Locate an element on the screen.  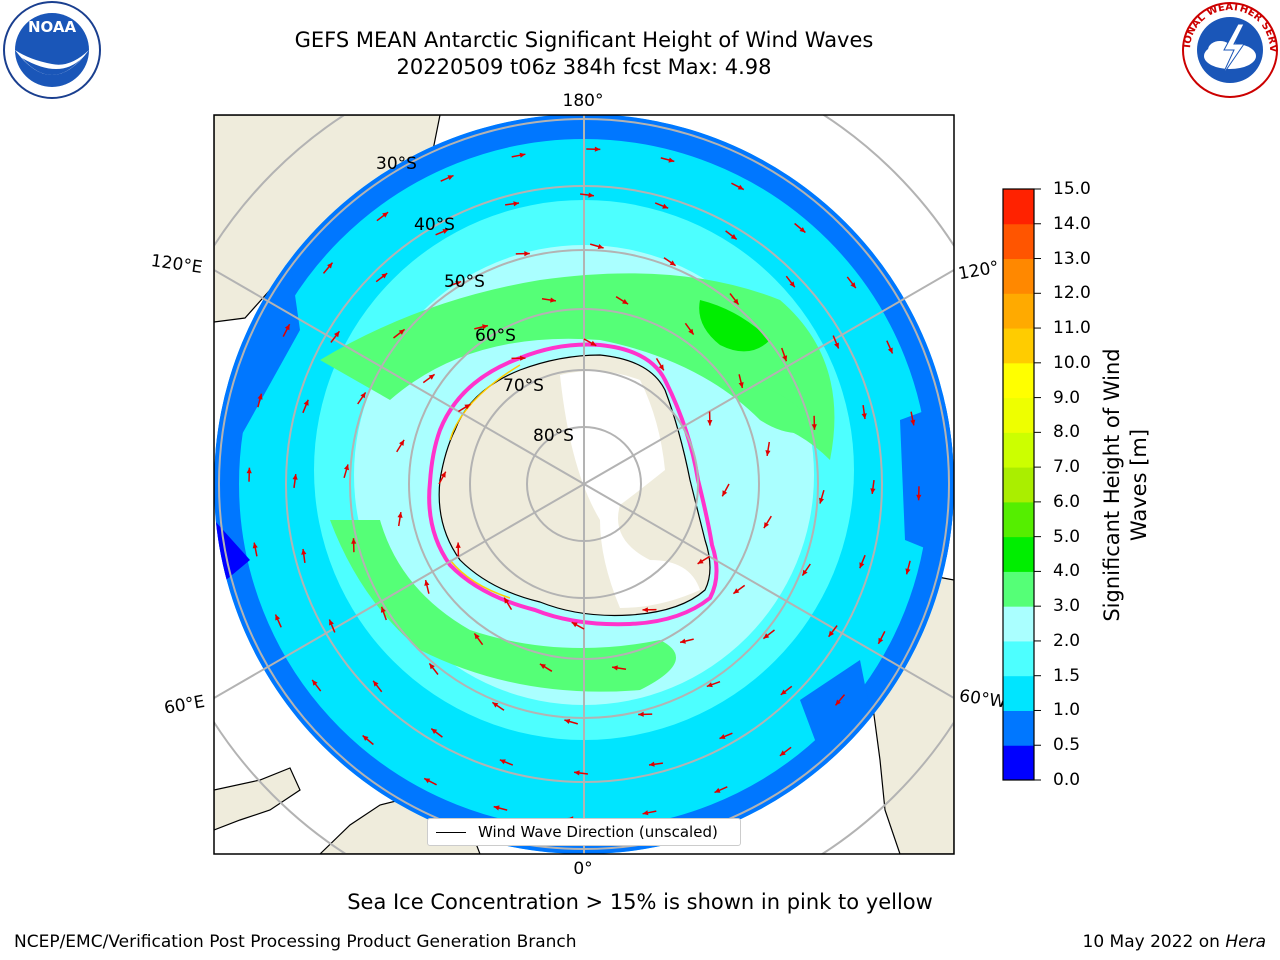
lat-label: 50°S is located at coordinates (464, 282).